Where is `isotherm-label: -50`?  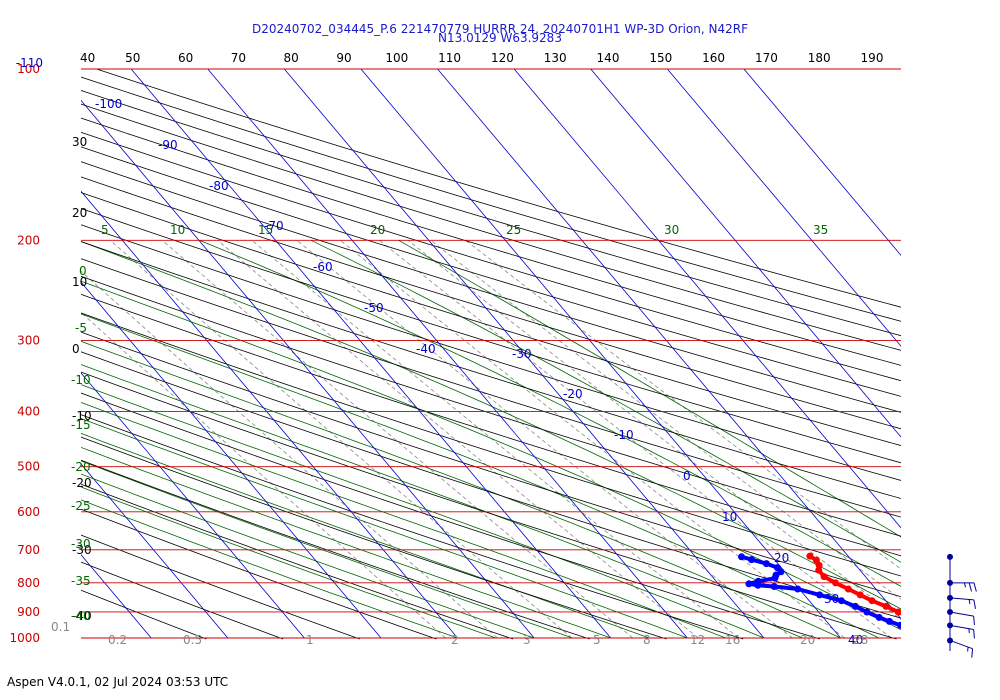
isotherm-label: -50 is located at coordinates (374, 308).